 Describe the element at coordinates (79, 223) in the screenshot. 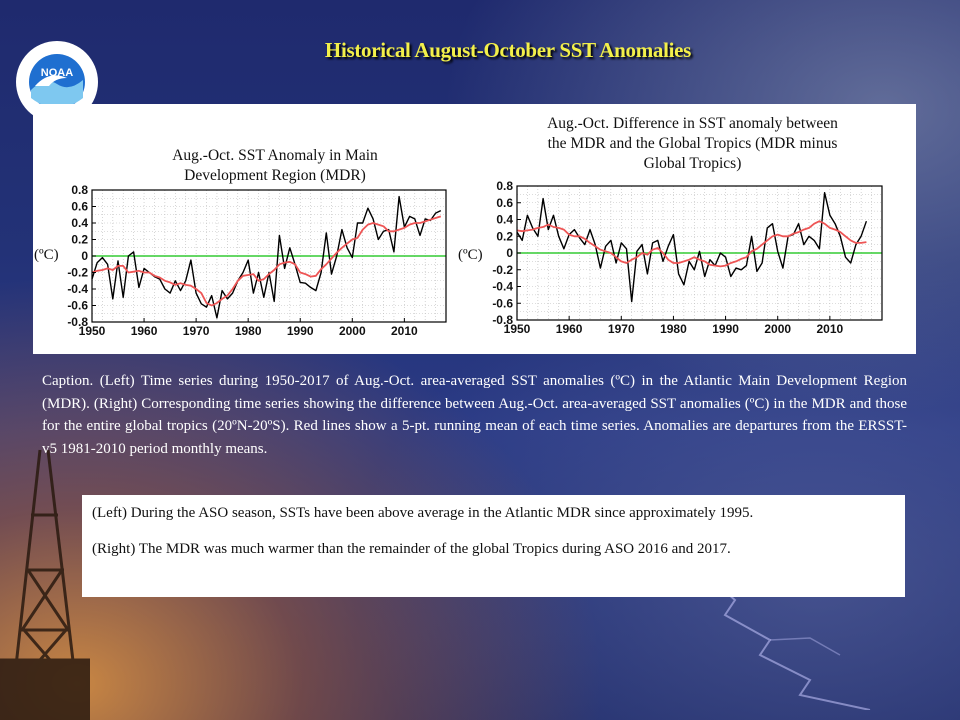

I see `left-ytick-label: 0.4` at that location.